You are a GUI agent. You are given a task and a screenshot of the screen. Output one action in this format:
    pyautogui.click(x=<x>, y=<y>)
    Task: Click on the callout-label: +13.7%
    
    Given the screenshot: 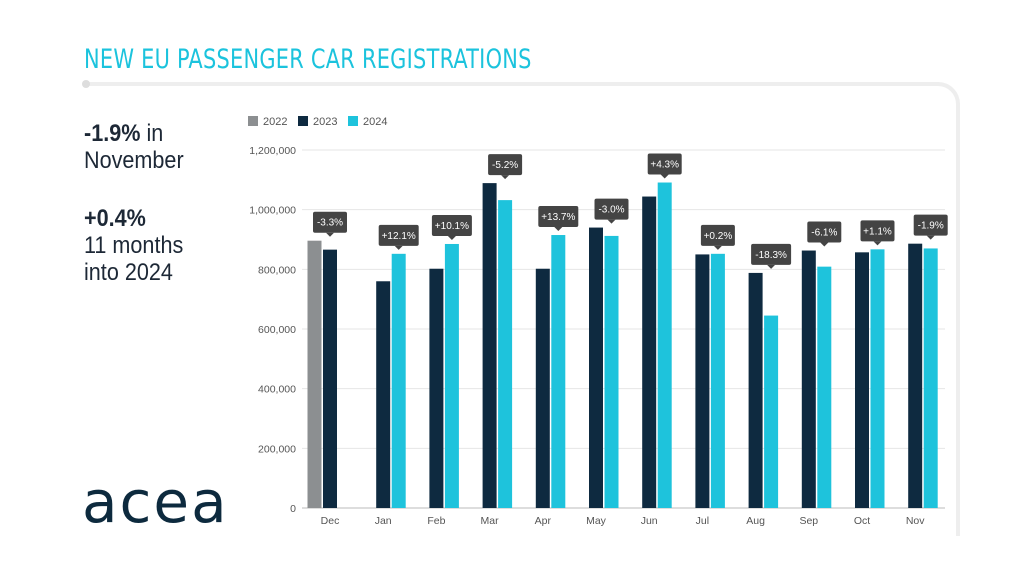 What is the action you would take?
    pyautogui.click(x=558, y=217)
    